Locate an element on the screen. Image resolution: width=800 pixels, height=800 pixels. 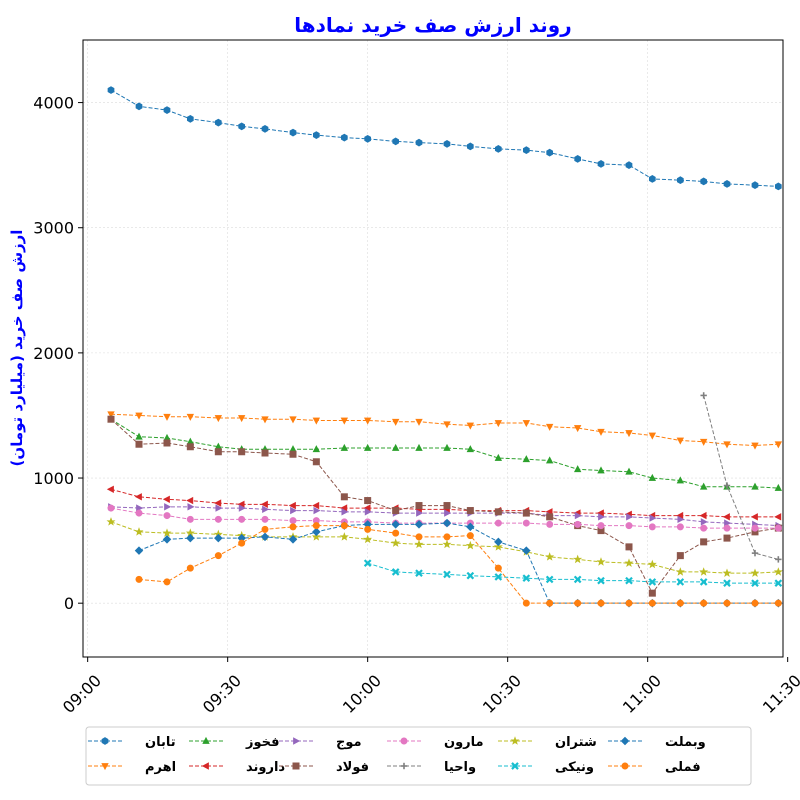
legend-label: فولاد is located at coordinates (352, 767).